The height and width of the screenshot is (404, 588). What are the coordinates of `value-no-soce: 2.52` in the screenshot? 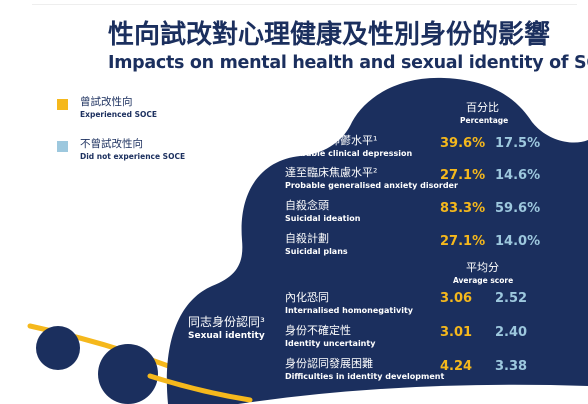 It's located at (511, 298).